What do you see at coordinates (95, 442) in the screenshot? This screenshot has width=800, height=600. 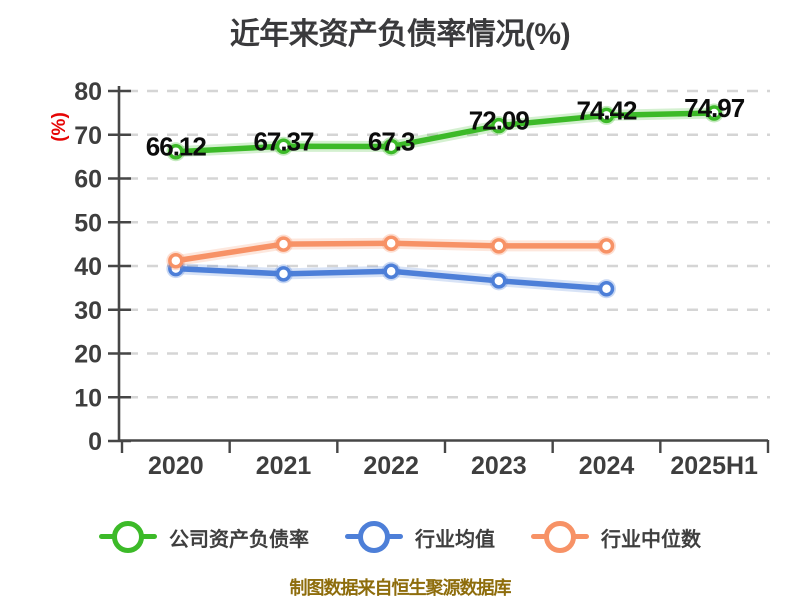 I see `y-tick-label: 0` at bounding box center [95, 442].